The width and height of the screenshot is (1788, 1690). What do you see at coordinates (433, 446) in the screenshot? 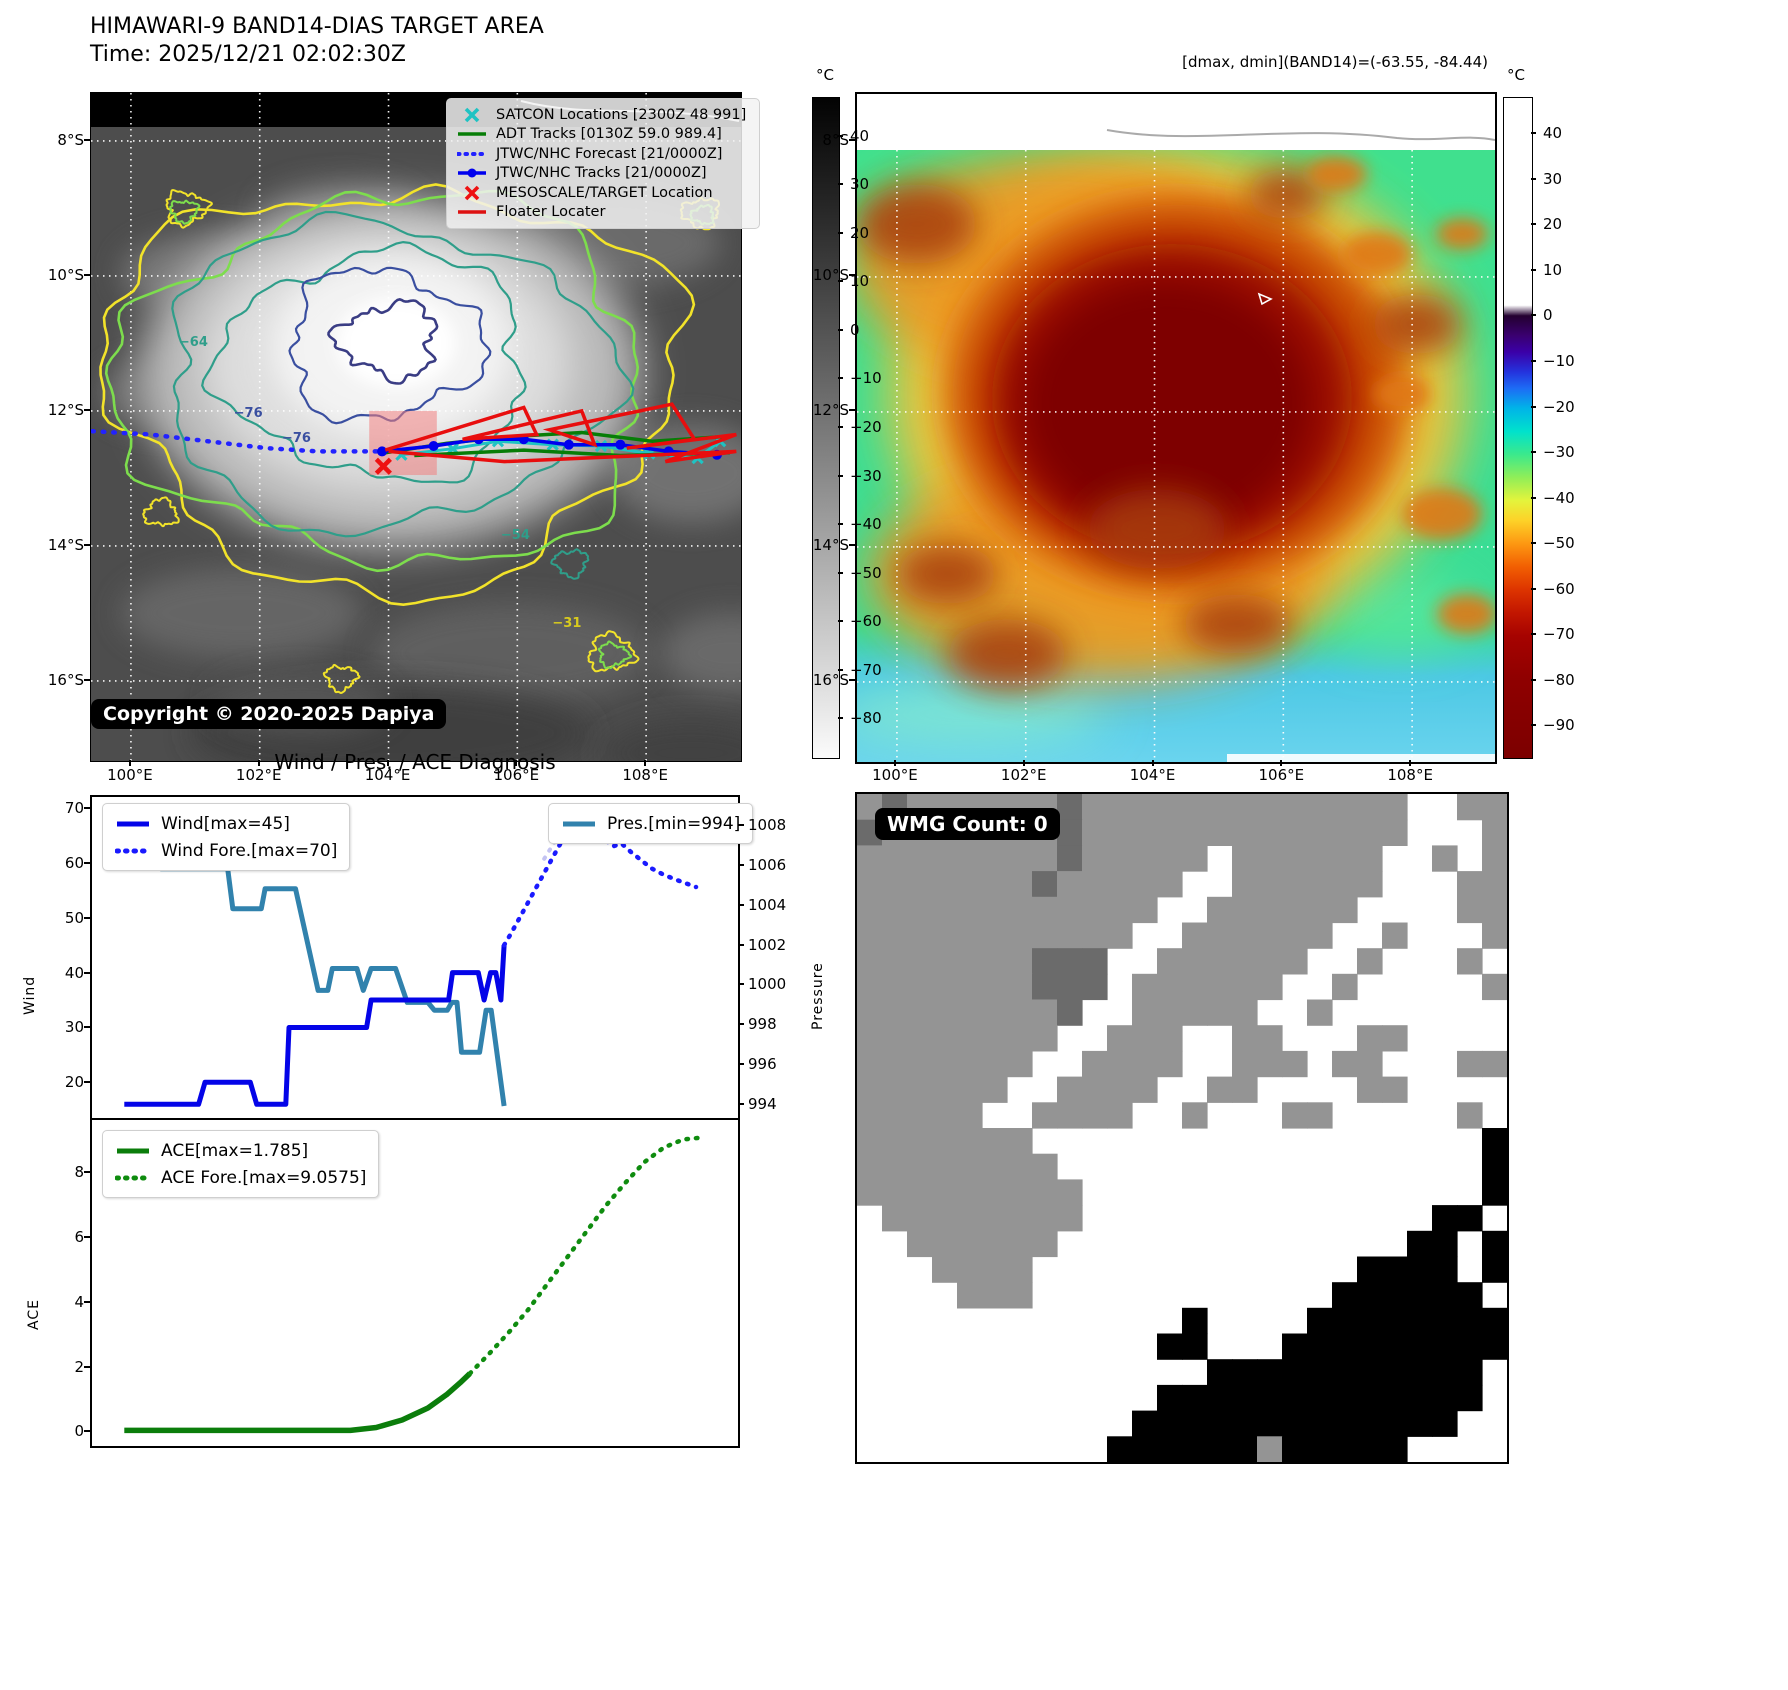
I see `jtwc-track-point` at bounding box center [433, 446].